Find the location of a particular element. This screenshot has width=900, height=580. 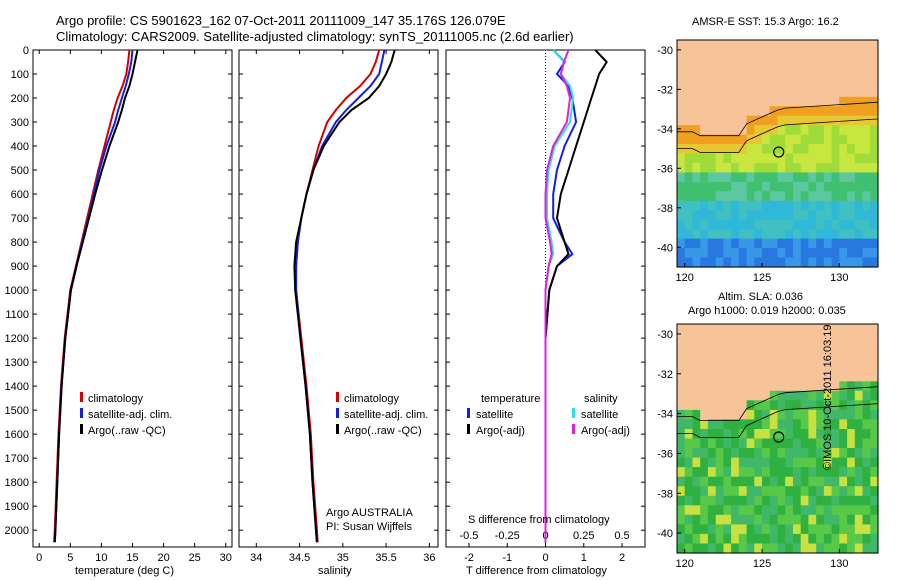

legend-sal-satellite: satellite is located at coordinates (600, 415).